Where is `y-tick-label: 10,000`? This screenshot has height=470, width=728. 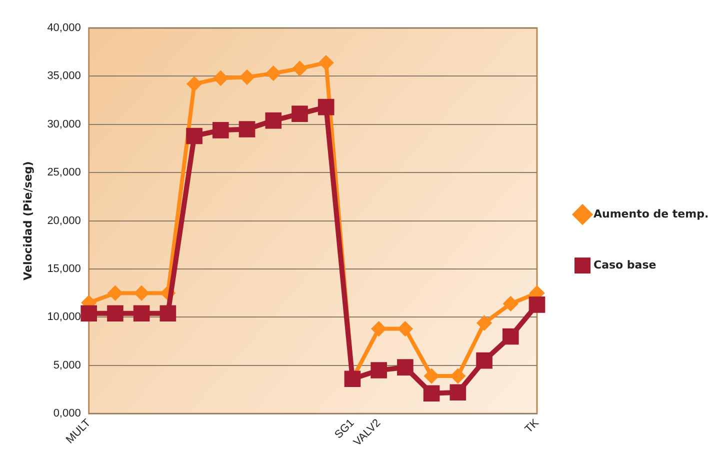 y-tick-label: 10,000 is located at coordinates (64, 317).